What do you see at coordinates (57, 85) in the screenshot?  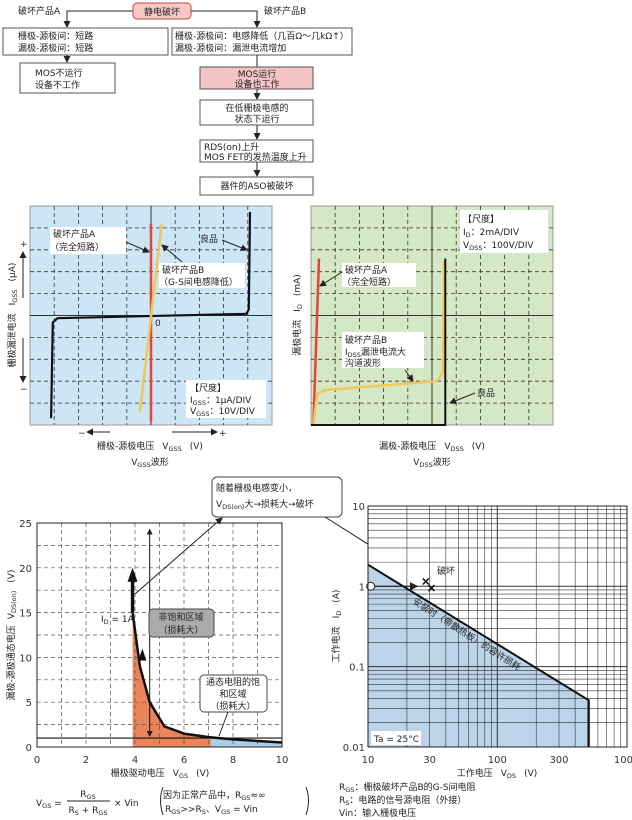 I see `a-result-line: 设备不工作` at bounding box center [57, 85].